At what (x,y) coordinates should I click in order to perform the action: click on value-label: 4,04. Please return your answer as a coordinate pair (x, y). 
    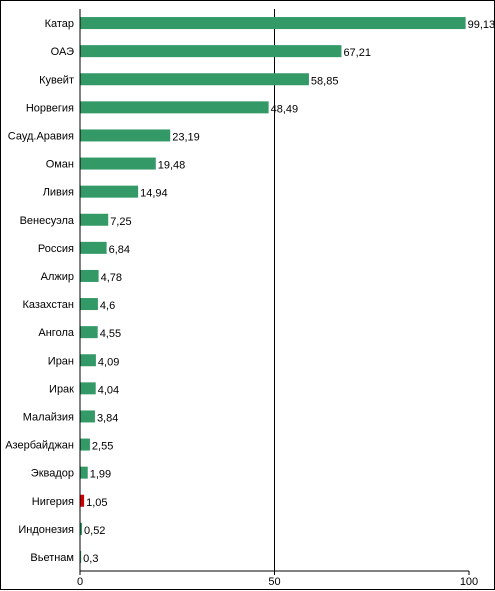
    Looking at the image, I should click on (108, 390).